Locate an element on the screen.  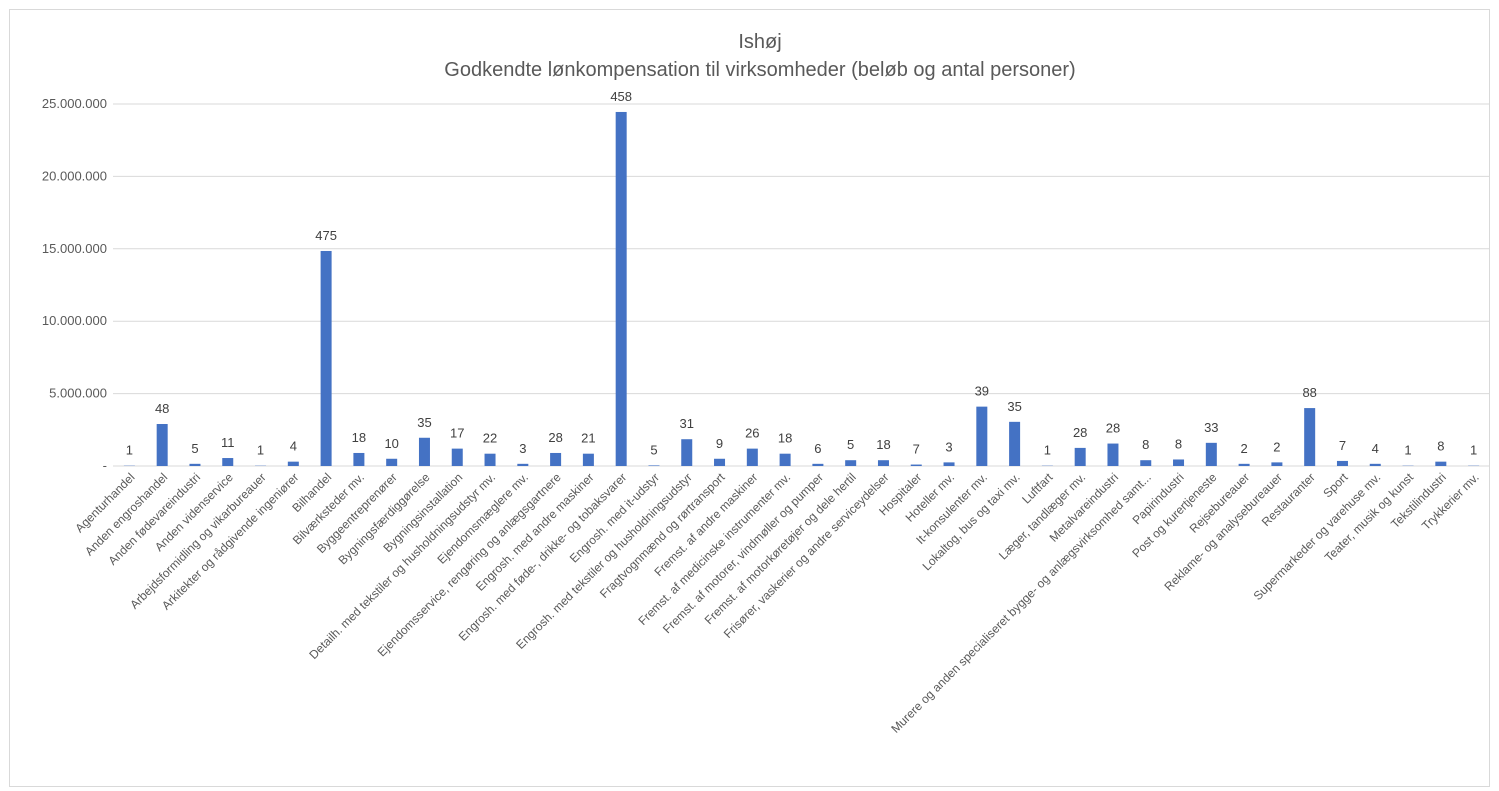
data-label: 11 is located at coordinates (228, 442).